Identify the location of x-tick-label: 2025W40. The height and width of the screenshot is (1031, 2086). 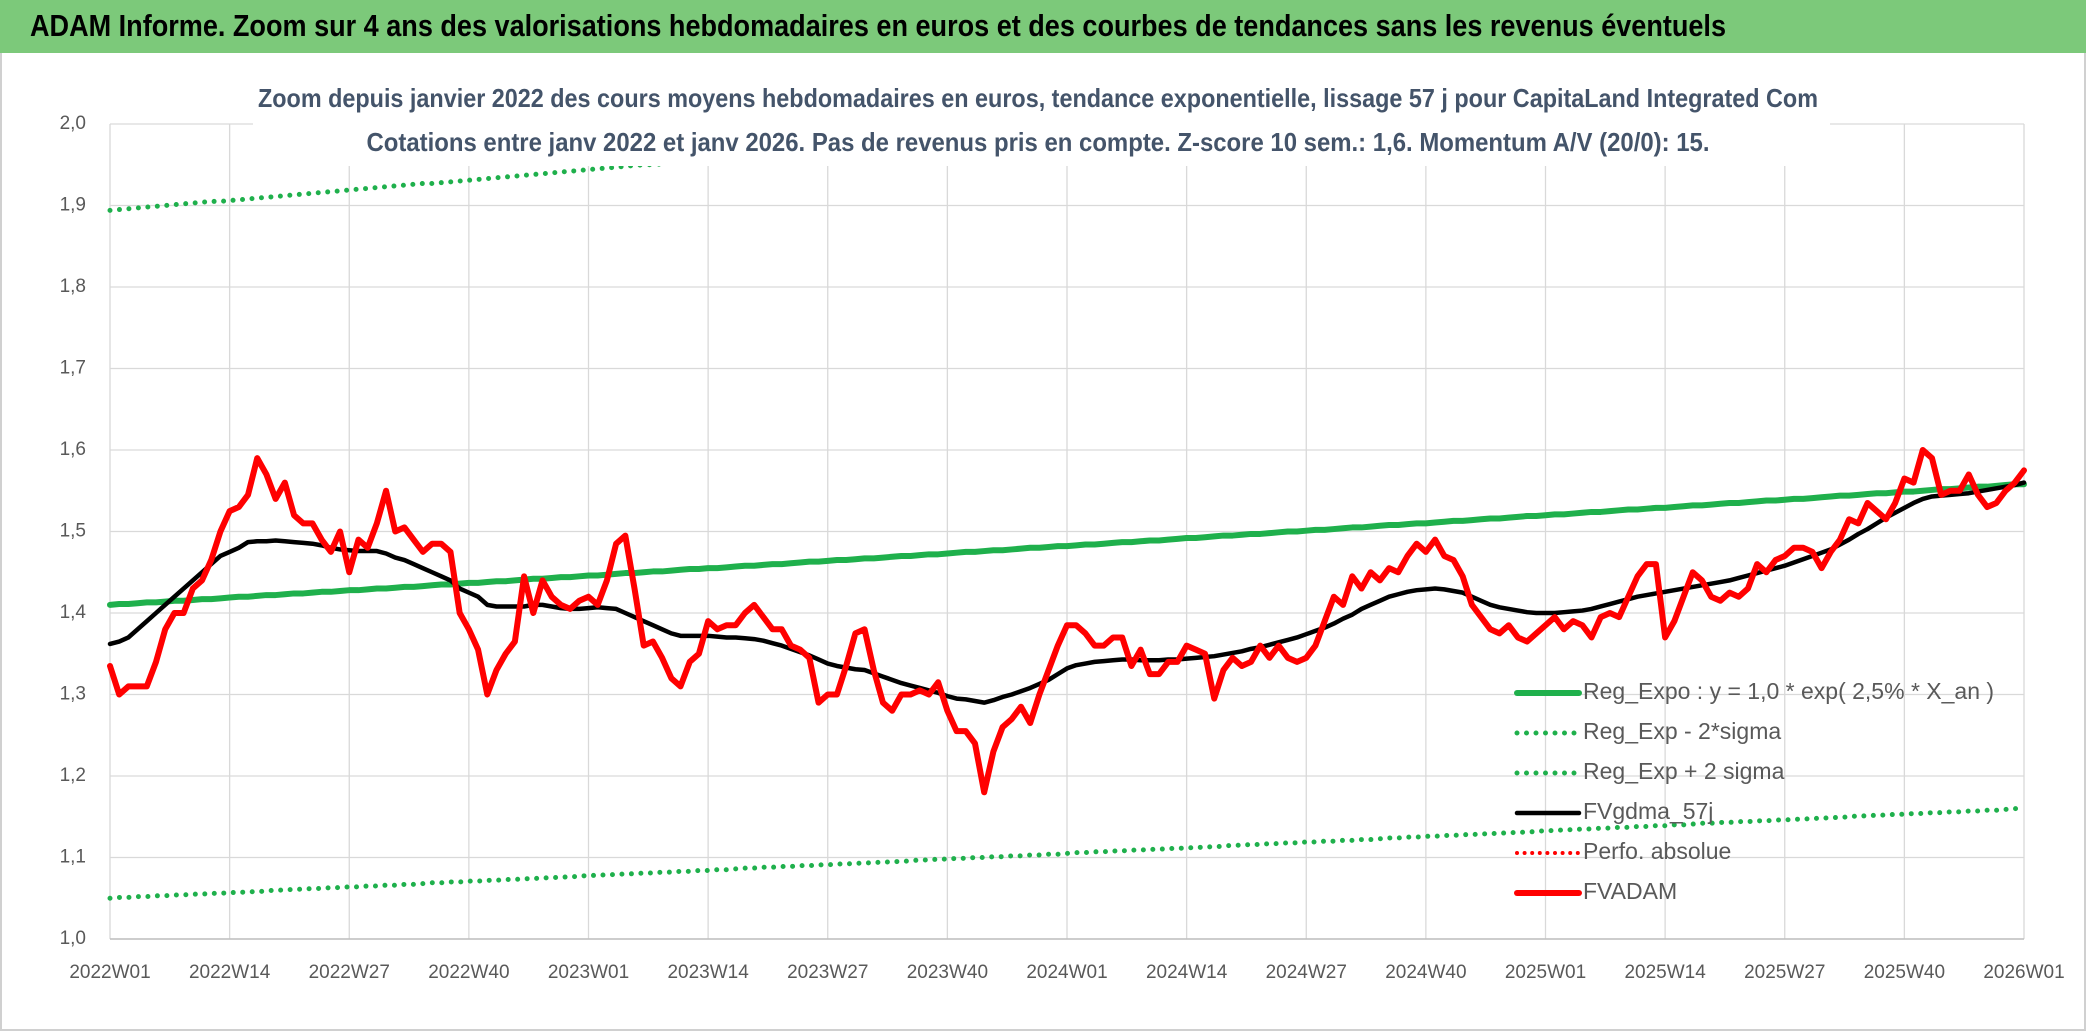
(1904, 972).